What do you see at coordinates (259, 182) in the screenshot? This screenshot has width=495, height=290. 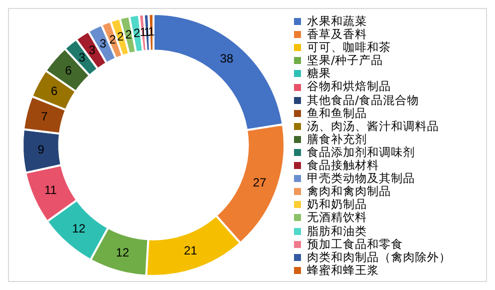 I see `data-label: 27` at bounding box center [259, 182].